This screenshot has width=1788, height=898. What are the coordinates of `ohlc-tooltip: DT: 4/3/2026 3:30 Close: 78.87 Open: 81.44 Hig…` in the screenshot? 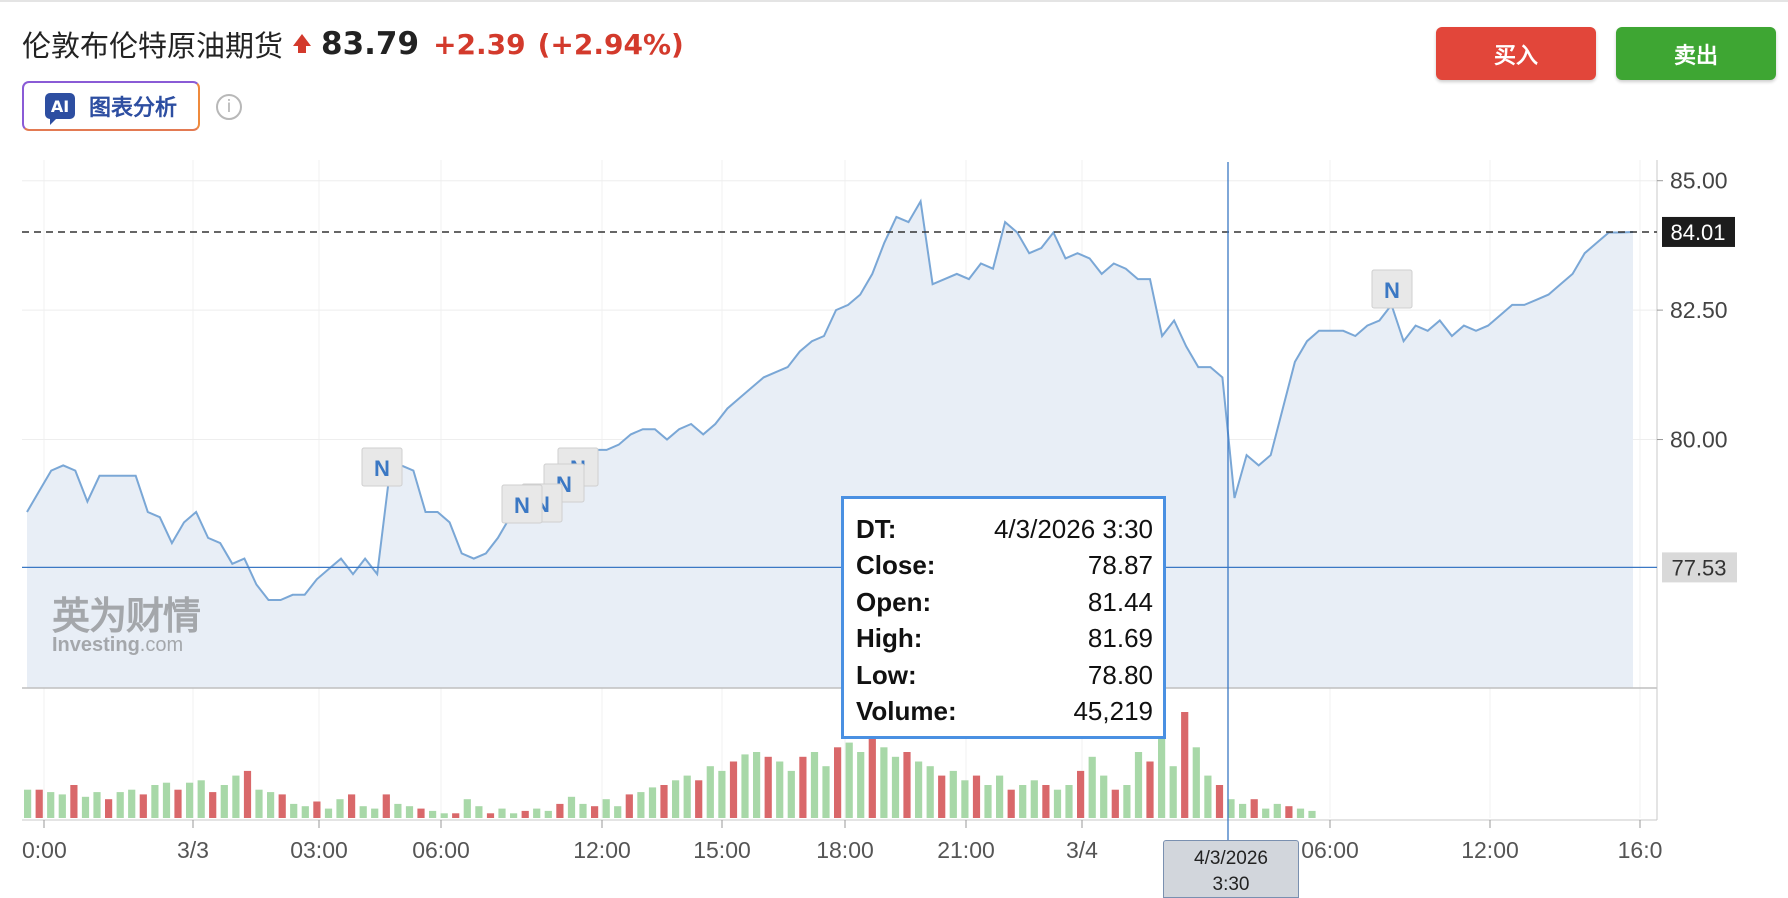 It's located at (1003, 617).